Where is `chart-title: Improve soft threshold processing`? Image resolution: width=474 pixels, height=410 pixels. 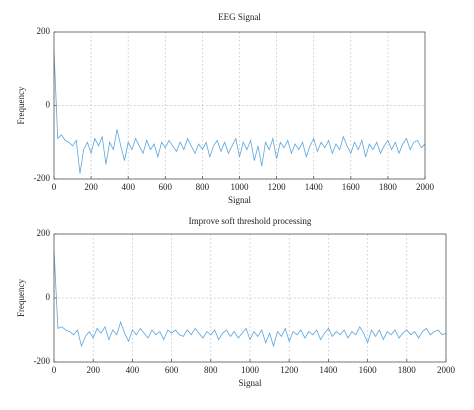 chart-title: Improve soft threshold processing is located at coordinates (250, 221).